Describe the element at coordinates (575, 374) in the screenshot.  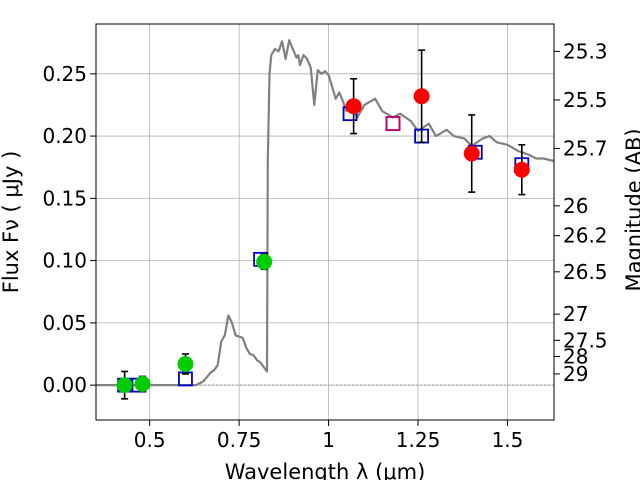
I see `y2-tick-label: 29` at that location.